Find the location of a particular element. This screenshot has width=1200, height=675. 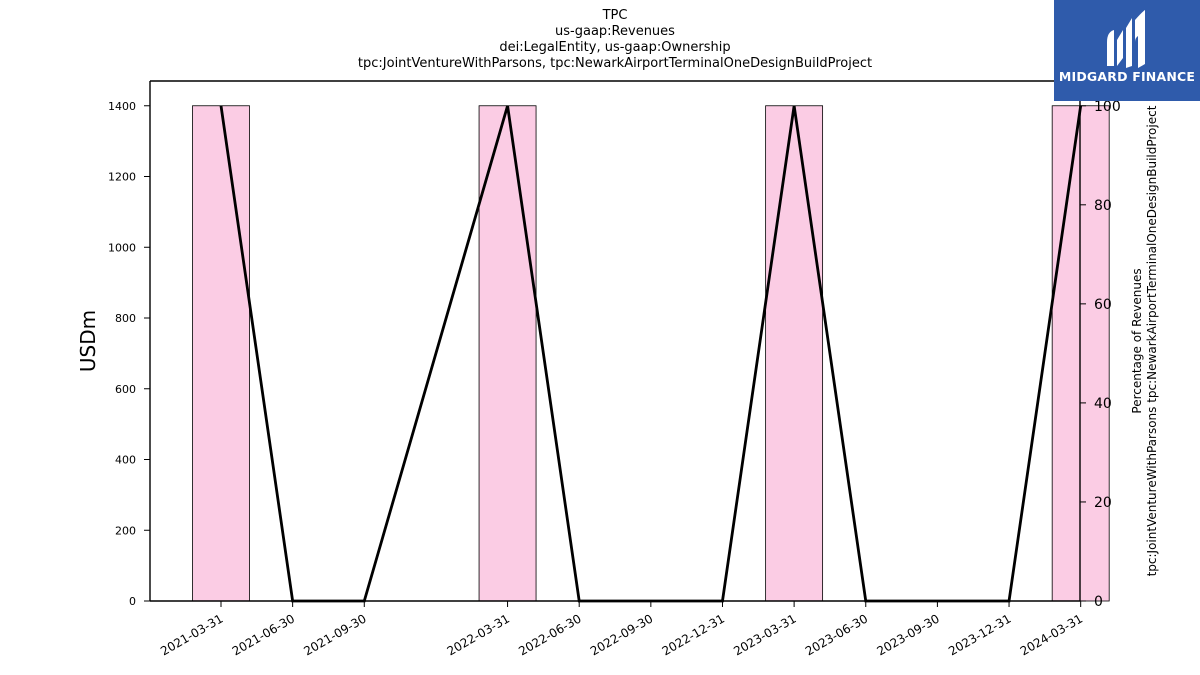

y-tick-label: 1200 is located at coordinates (122, 177).